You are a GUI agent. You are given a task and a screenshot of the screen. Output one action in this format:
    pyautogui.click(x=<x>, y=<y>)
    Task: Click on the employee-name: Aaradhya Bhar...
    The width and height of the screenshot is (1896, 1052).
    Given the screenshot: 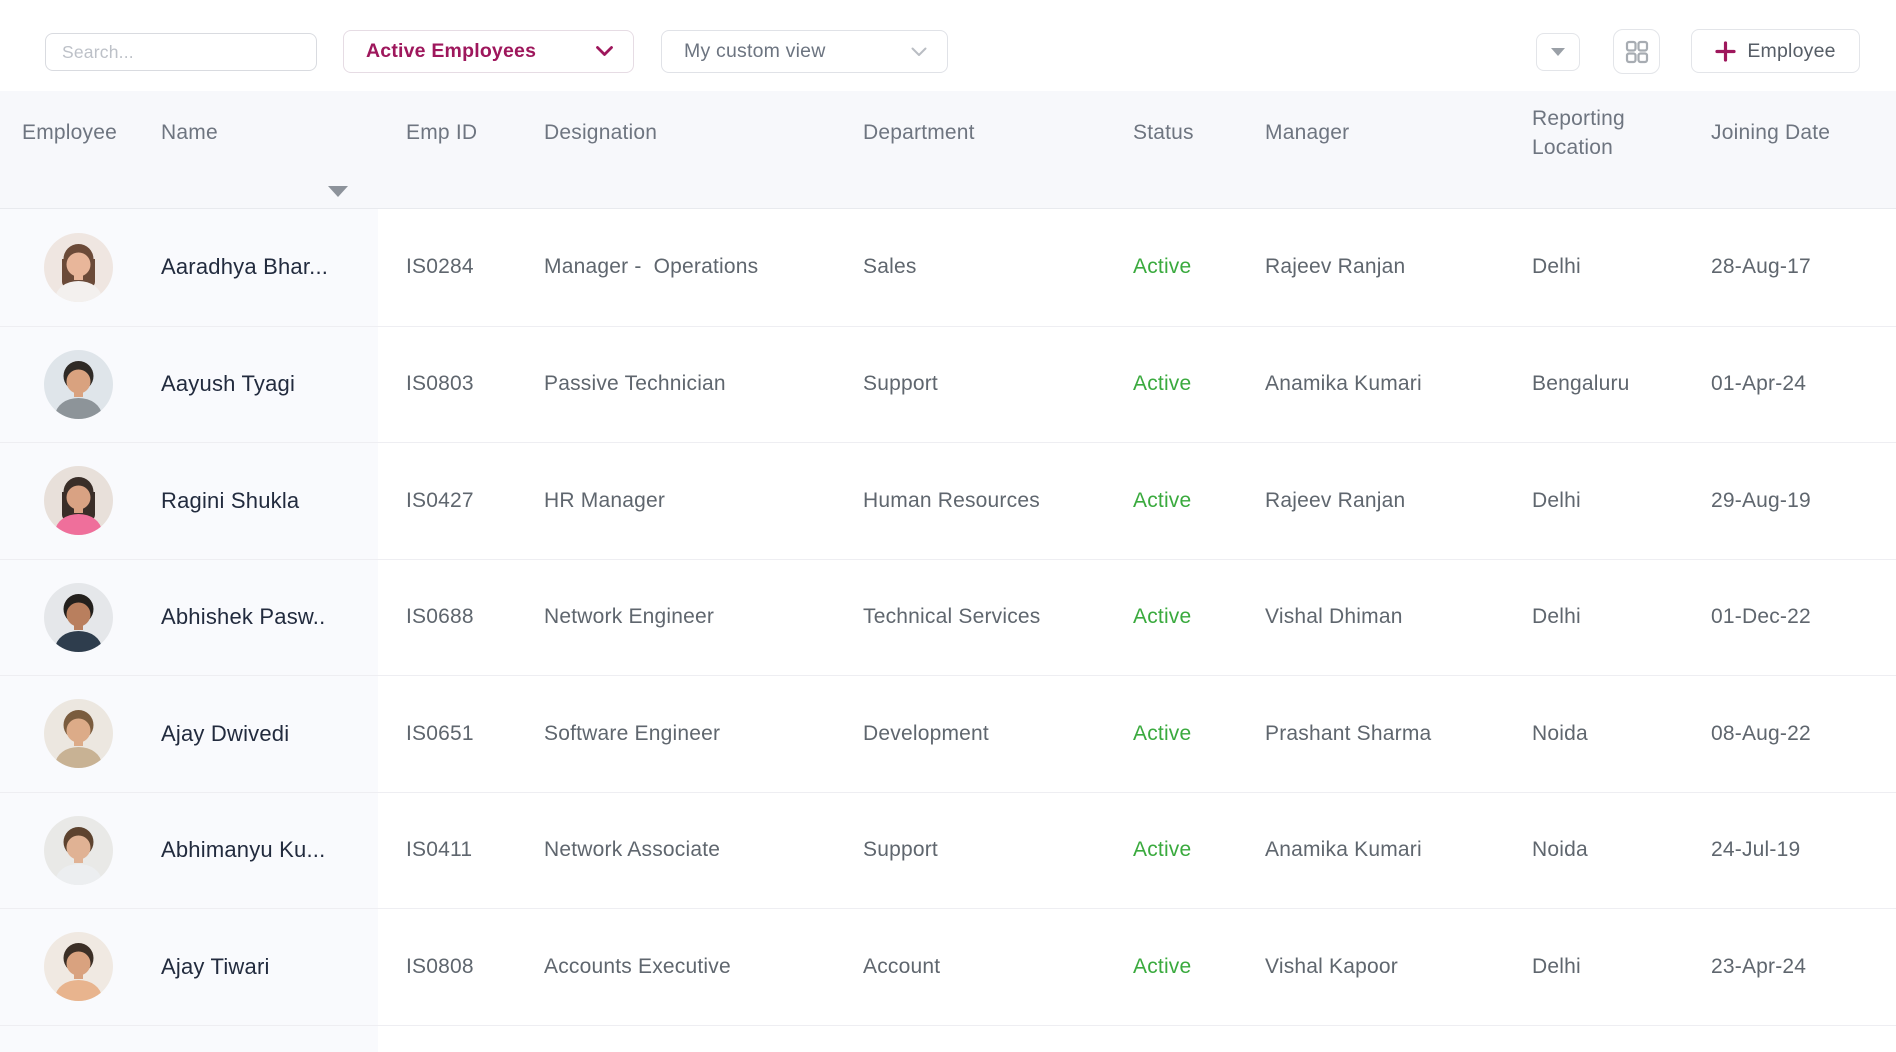 What is the action you would take?
    pyautogui.click(x=259, y=267)
    